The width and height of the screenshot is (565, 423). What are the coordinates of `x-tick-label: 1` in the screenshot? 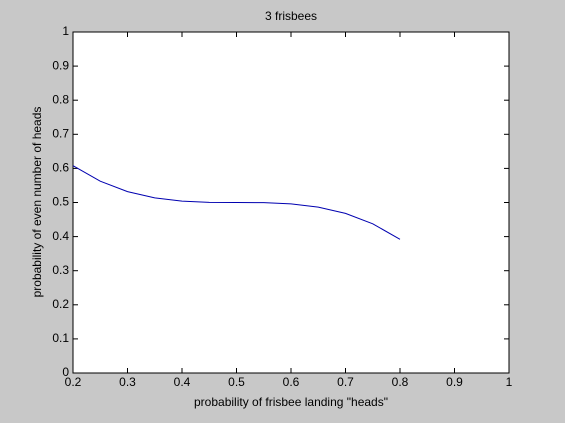 It's located at (509, 382).